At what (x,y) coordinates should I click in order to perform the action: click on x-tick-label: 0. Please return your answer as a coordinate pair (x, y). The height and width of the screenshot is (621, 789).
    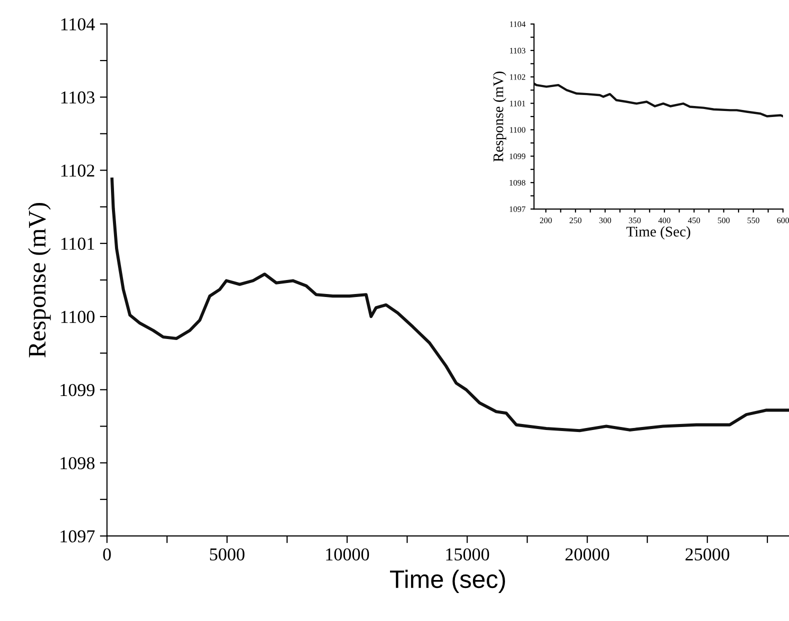
    Looking at the image, I should click on (107, 554).